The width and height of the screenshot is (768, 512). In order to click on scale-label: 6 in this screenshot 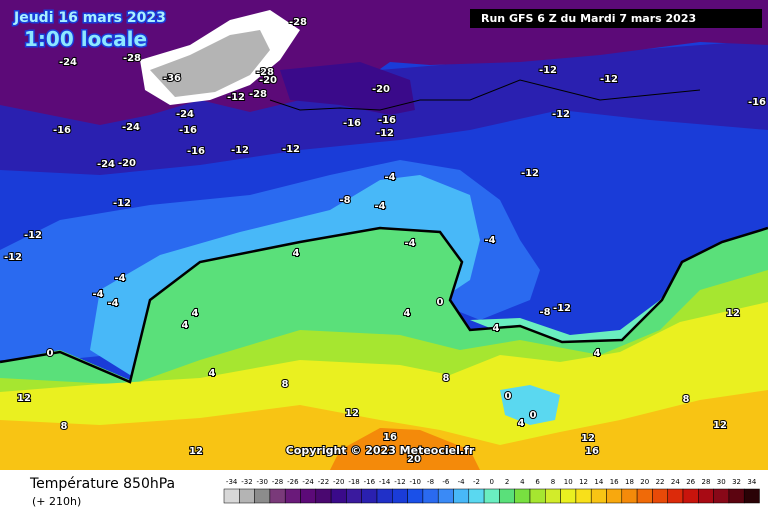, I will do `click(537, 482)`.